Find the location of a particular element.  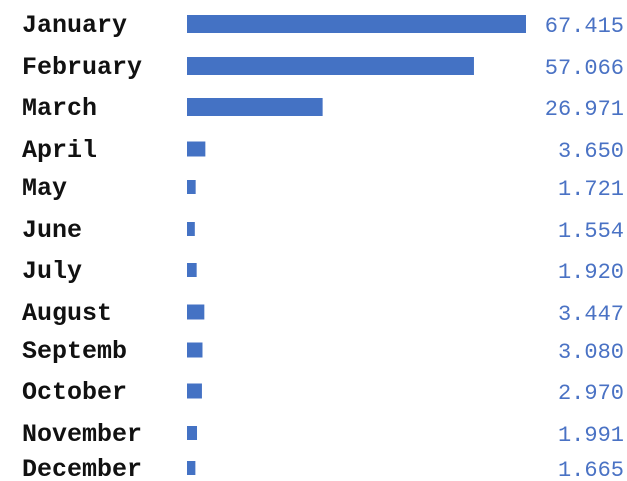

value-label-august: 3.447 is located at coordinates (591, 314).